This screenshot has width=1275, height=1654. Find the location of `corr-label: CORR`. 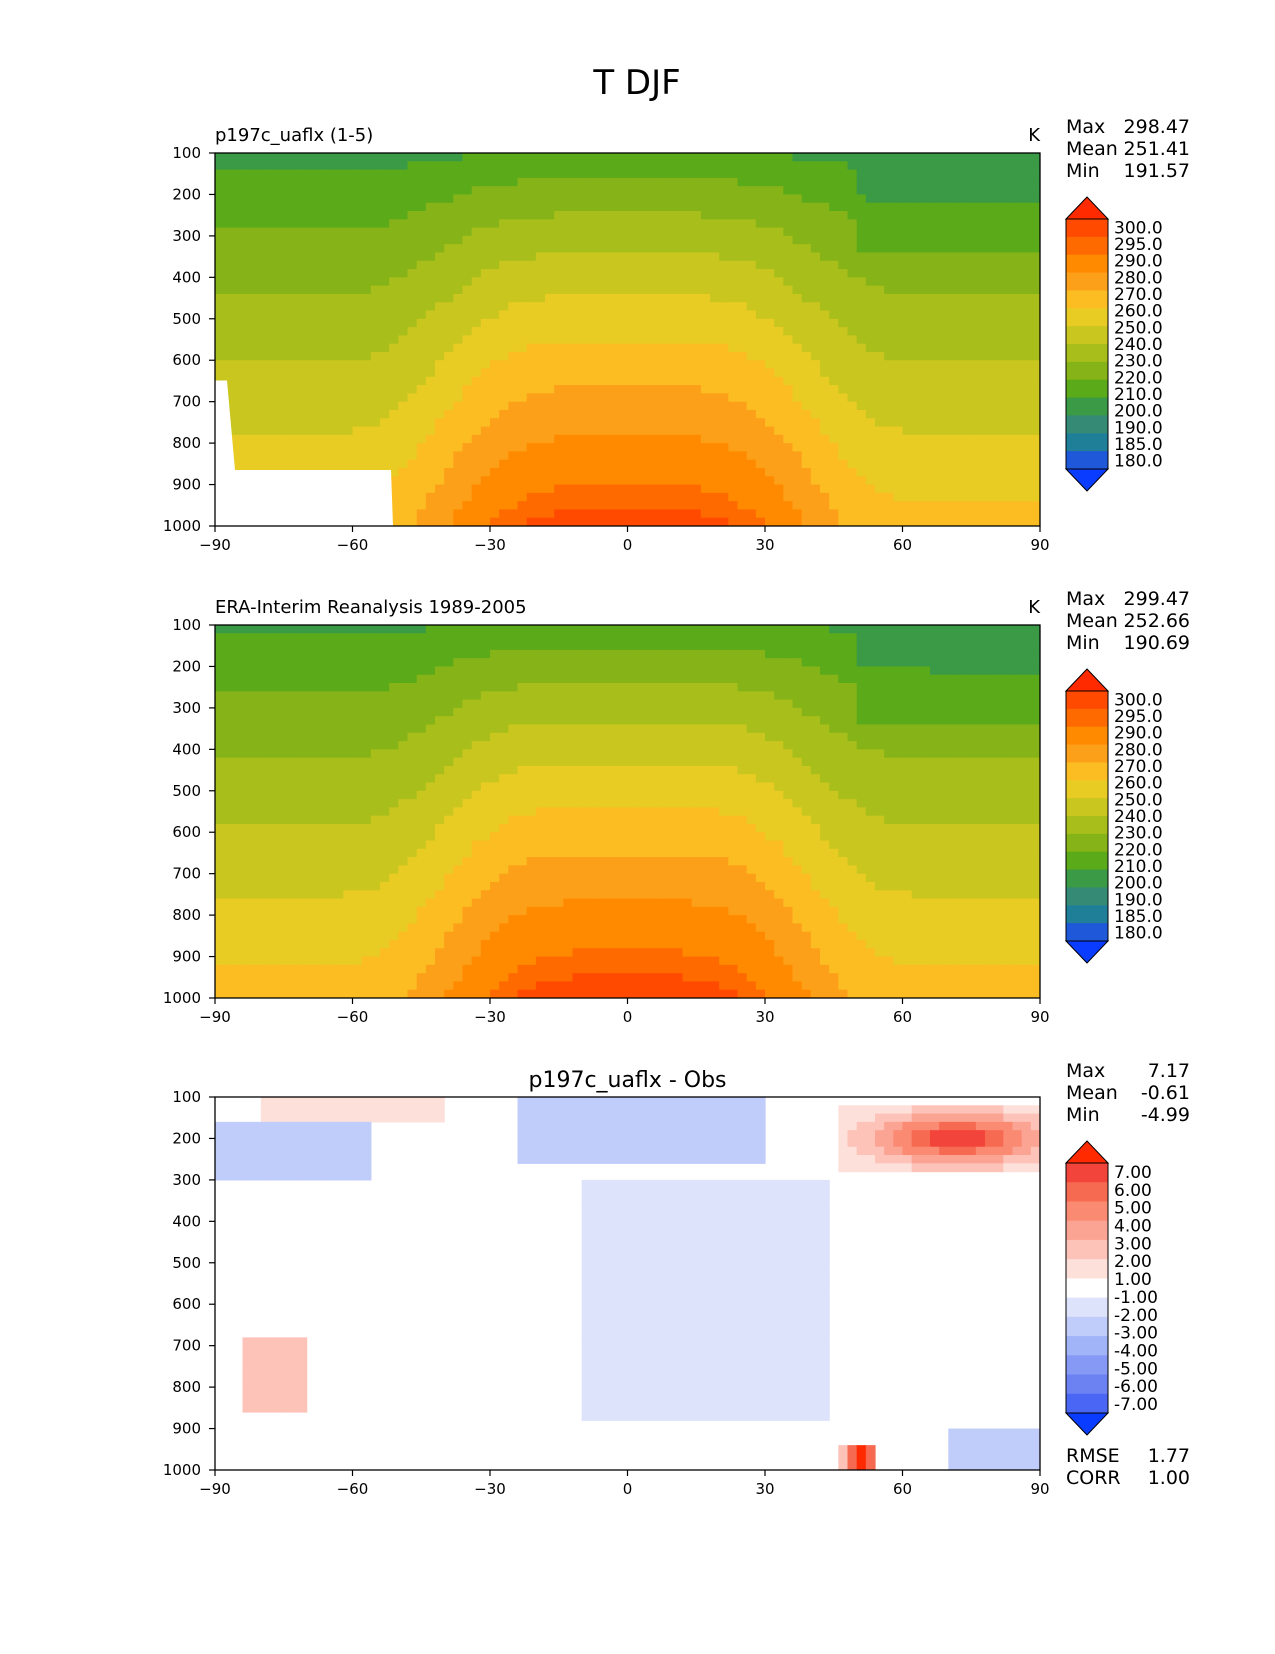

corr-label: CORR is located at coordinates (1093, 1478).